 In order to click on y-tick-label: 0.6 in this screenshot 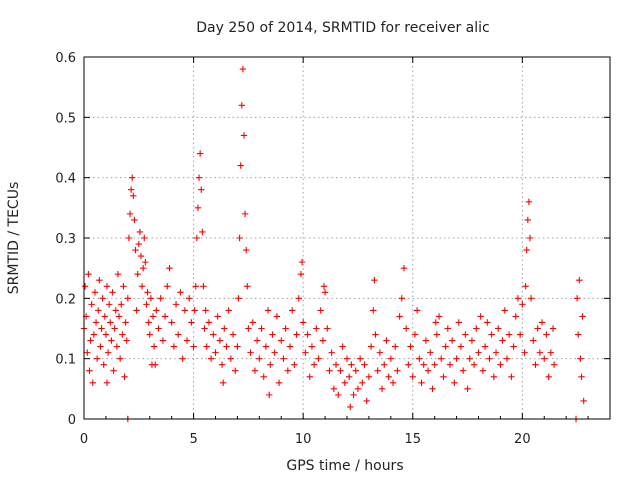, I will do `click(65, 58)`.